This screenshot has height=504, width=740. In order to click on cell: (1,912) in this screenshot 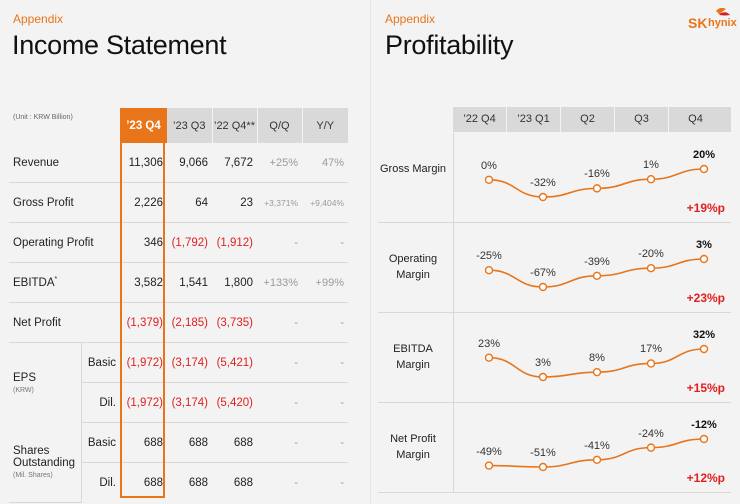, I will do `click(234, 242)`.